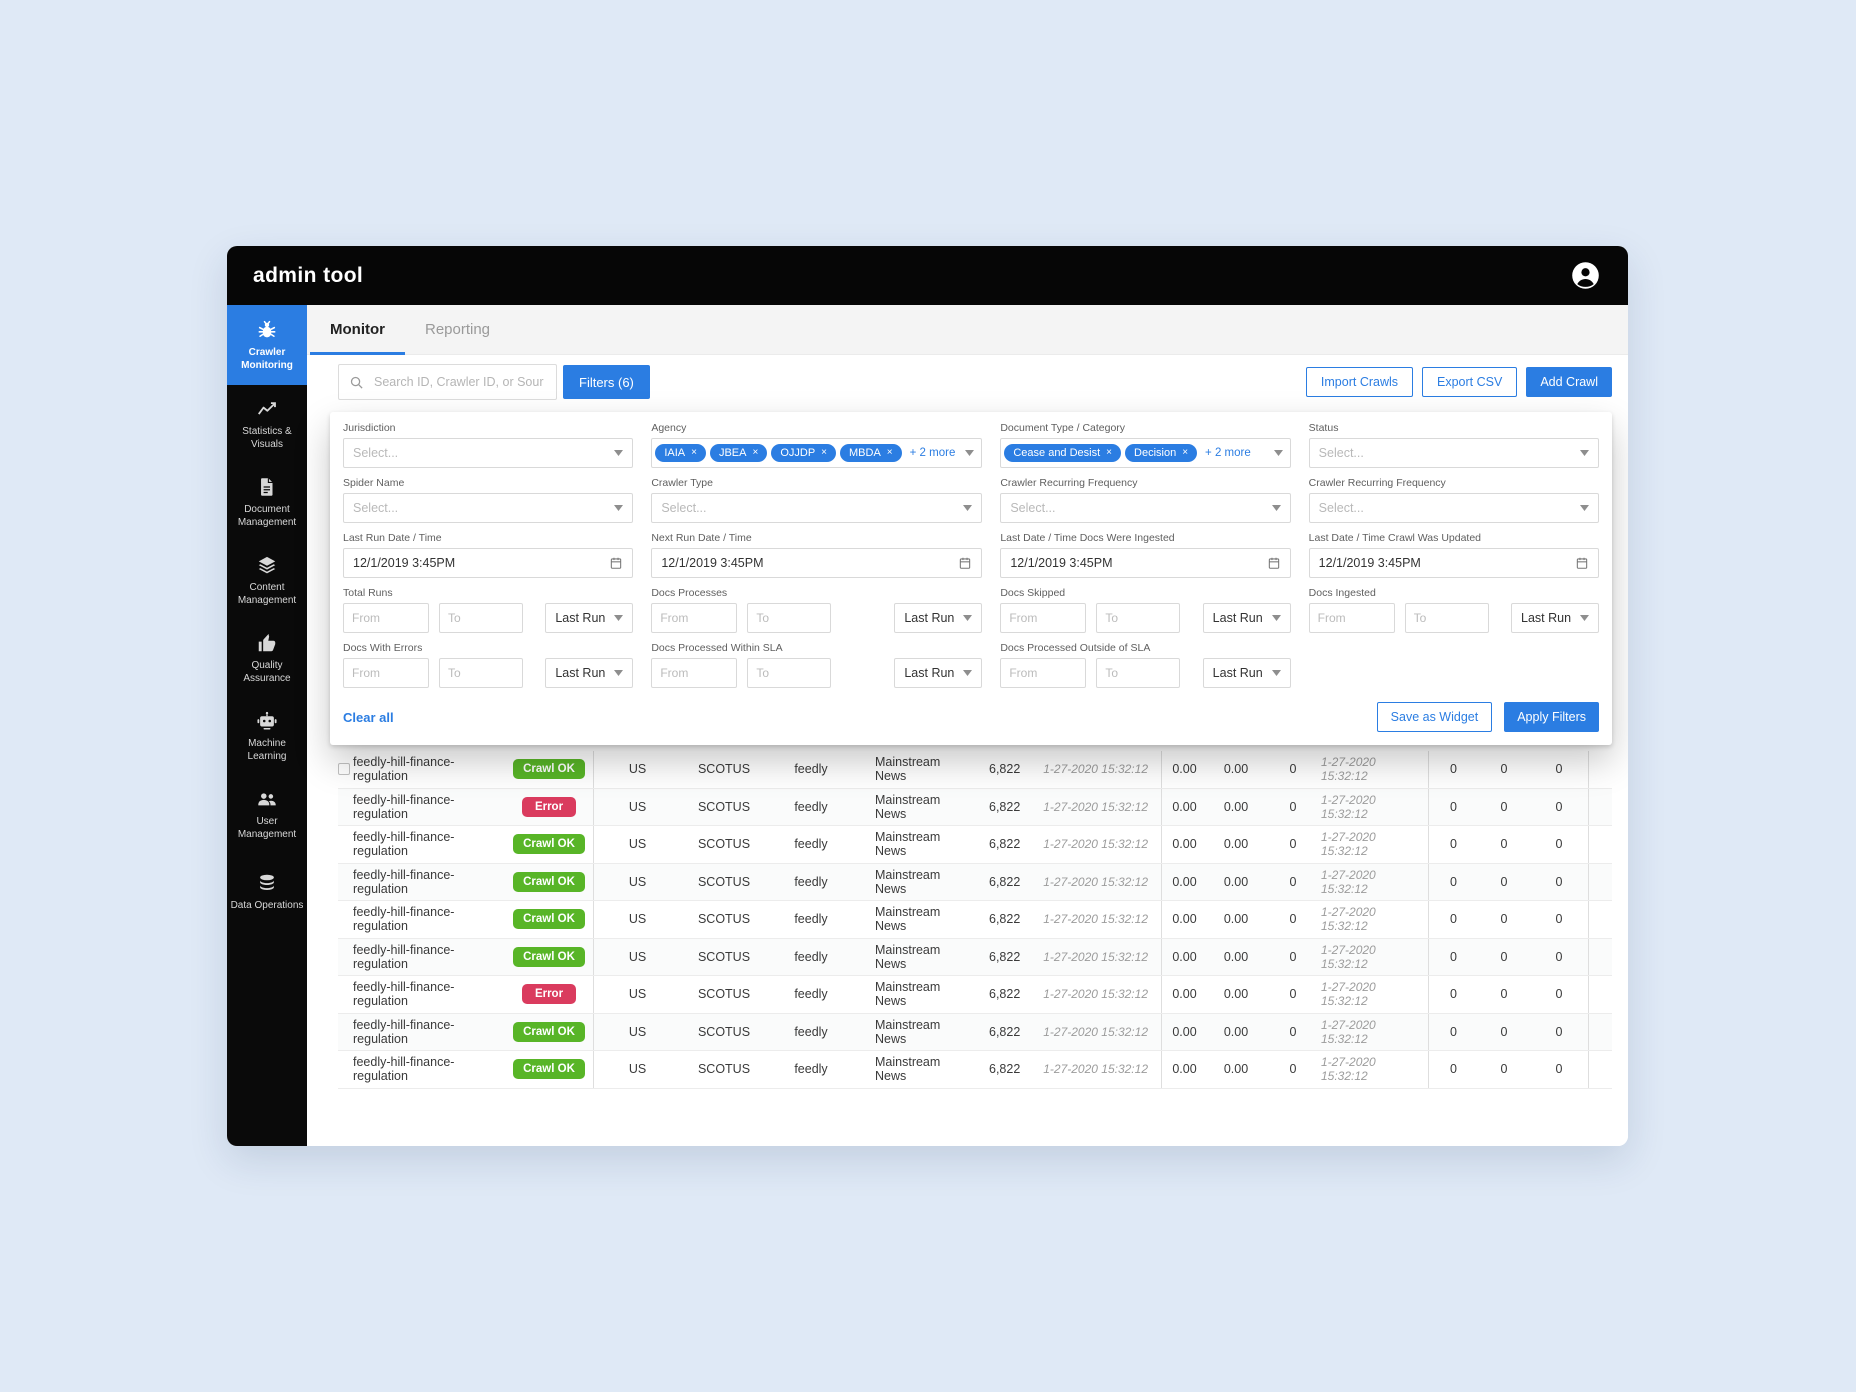 The height and width of the screenshot is (1392, 1856). Describe the element at coordinates (357, 330) in the screenshot. I see `tab-monitor: Monitor` at that location.